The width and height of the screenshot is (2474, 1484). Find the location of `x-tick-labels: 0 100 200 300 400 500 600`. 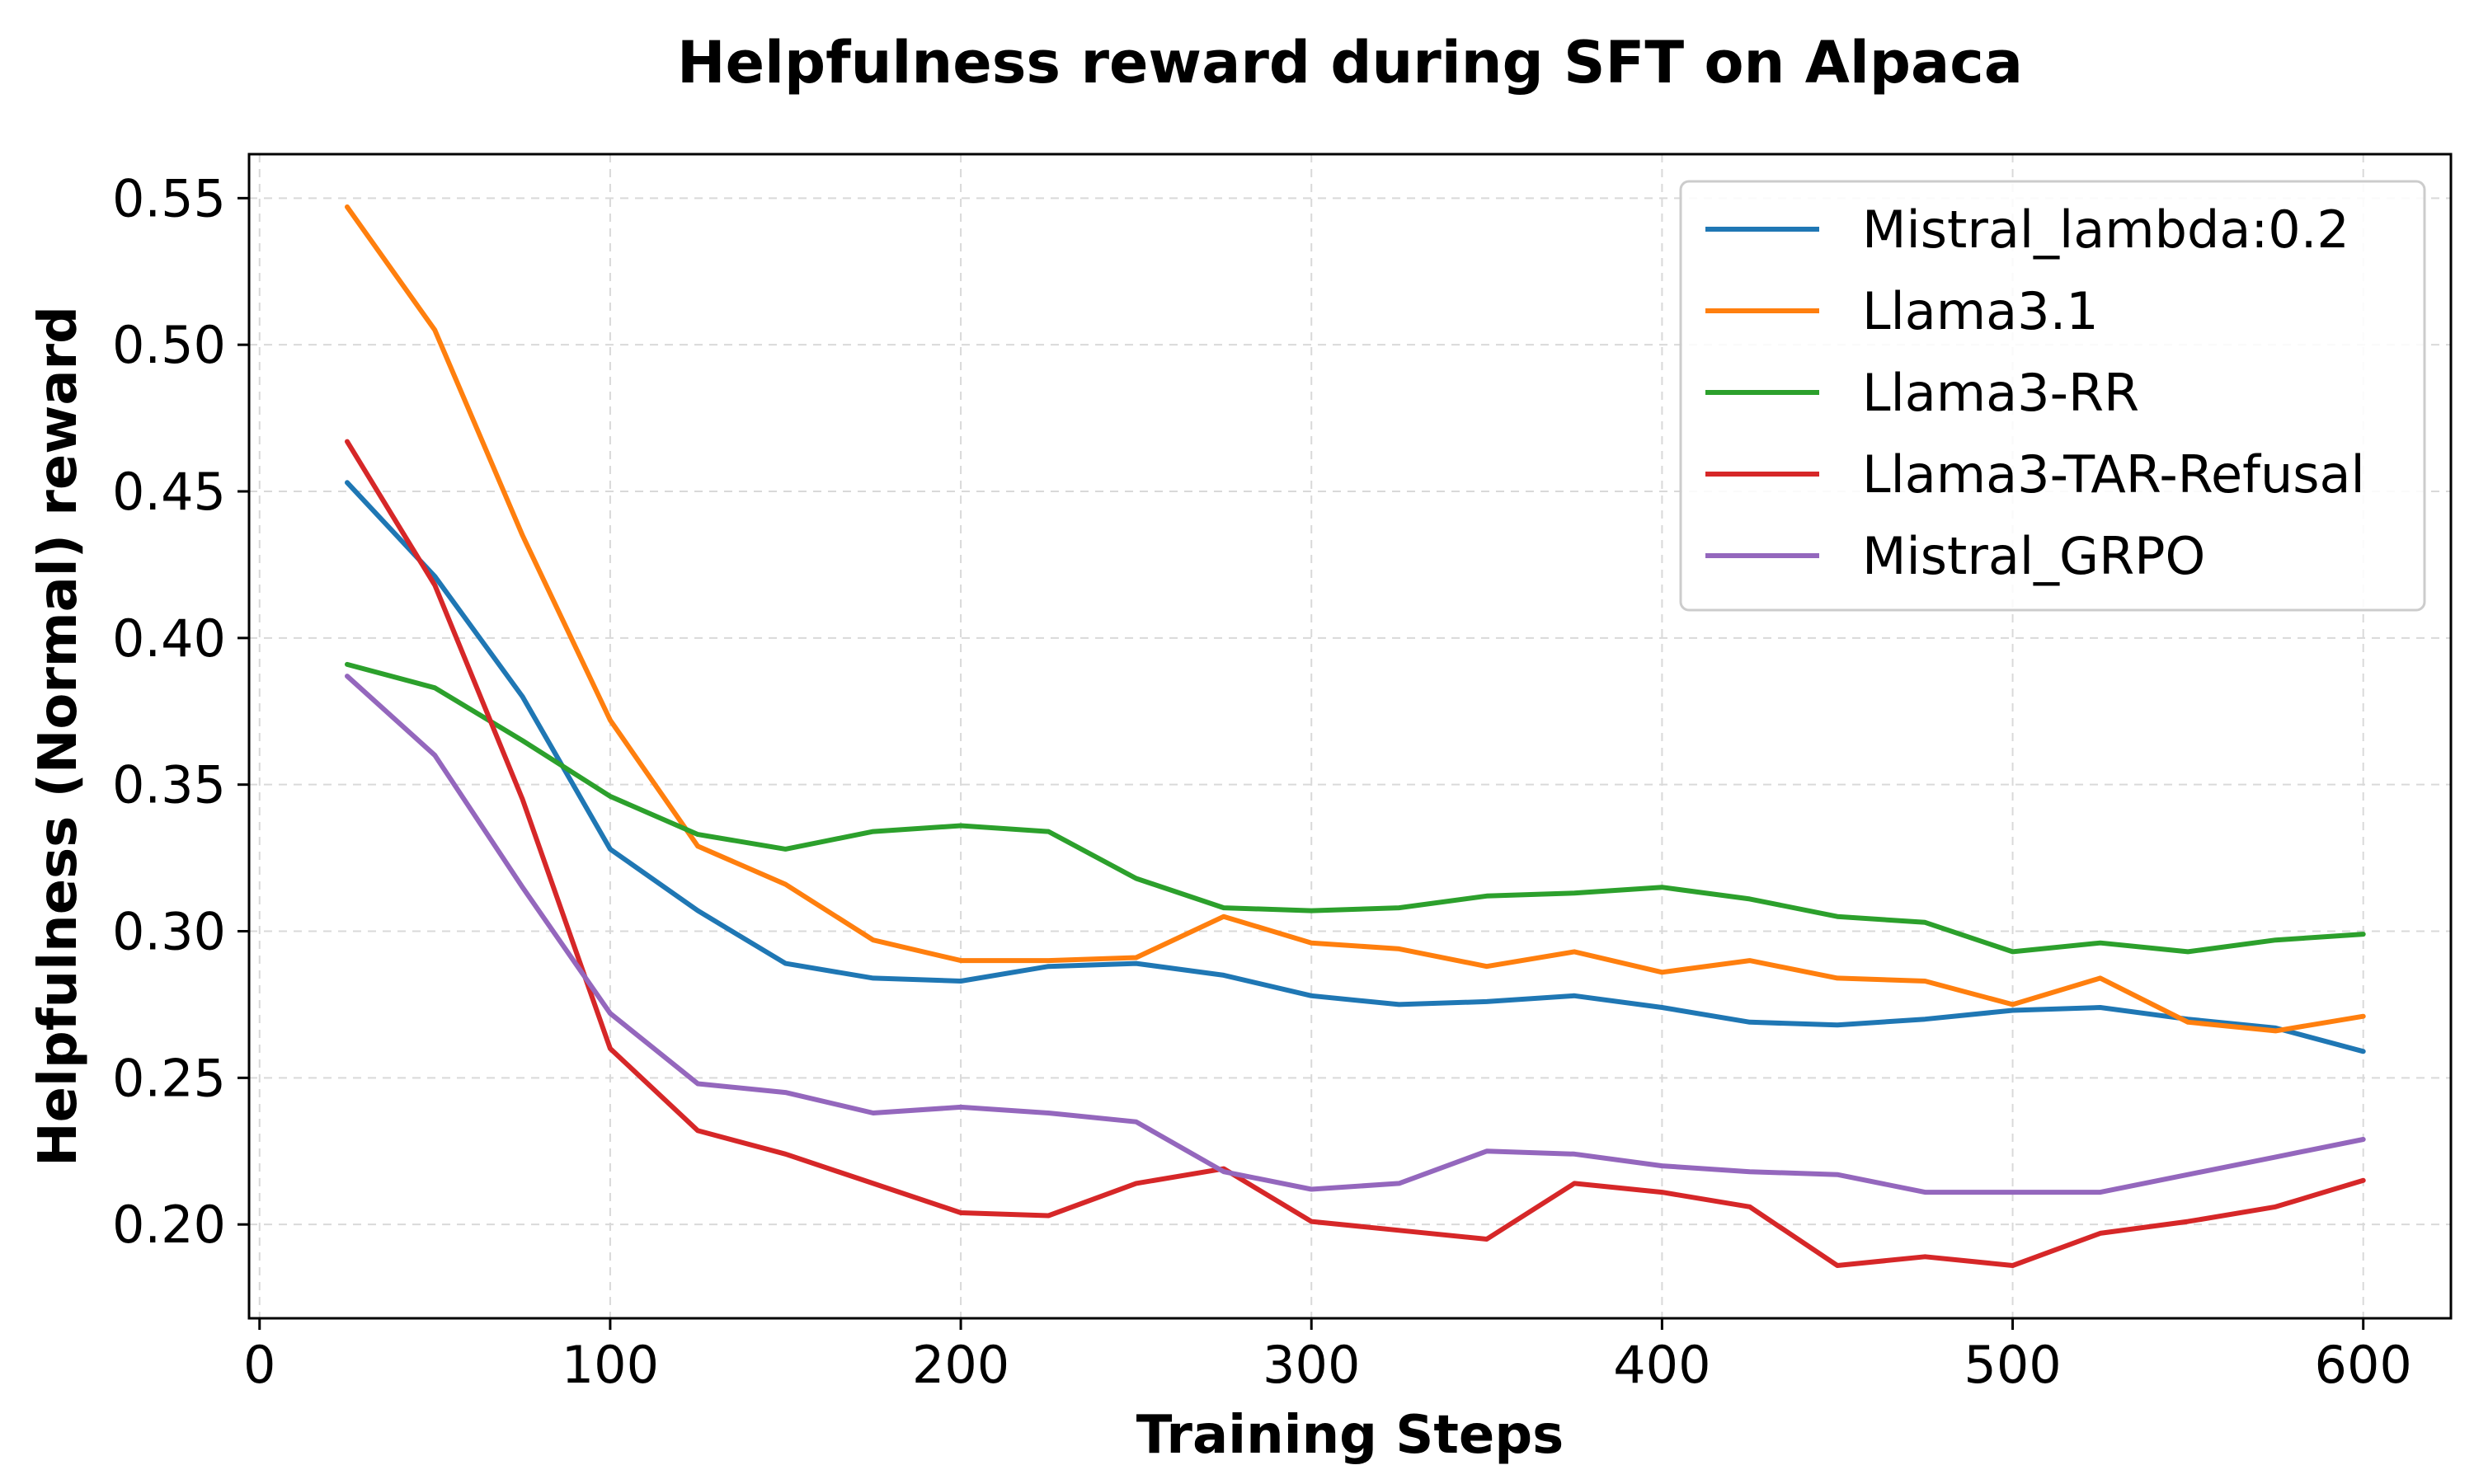

x-tick-labels: 0 100 200 300 400 500 600 is located at coordinates (1327, 1365).